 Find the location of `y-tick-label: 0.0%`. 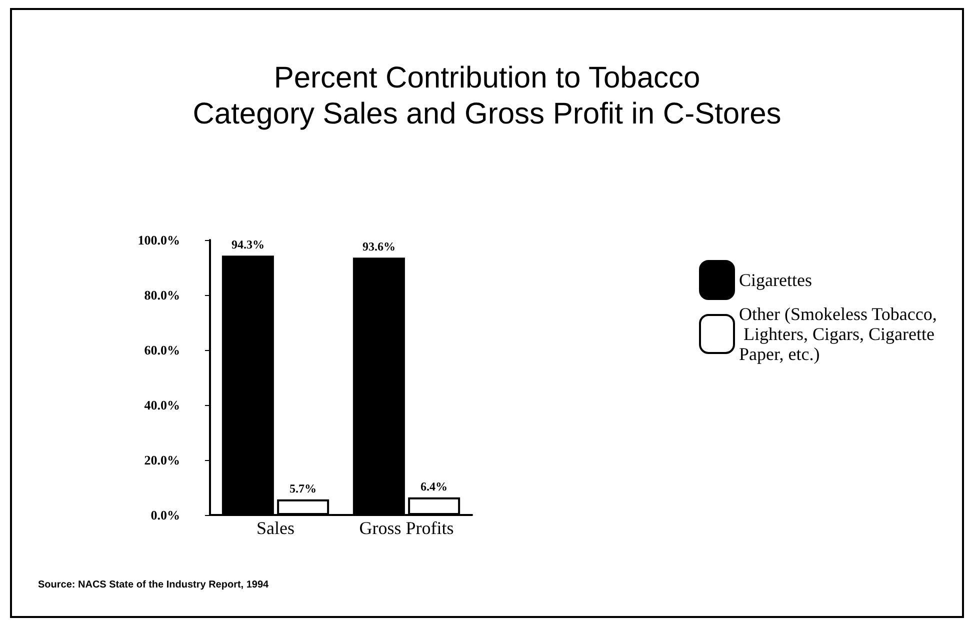

y-tick-label: 0.0% is located at coordinates (165, 515).